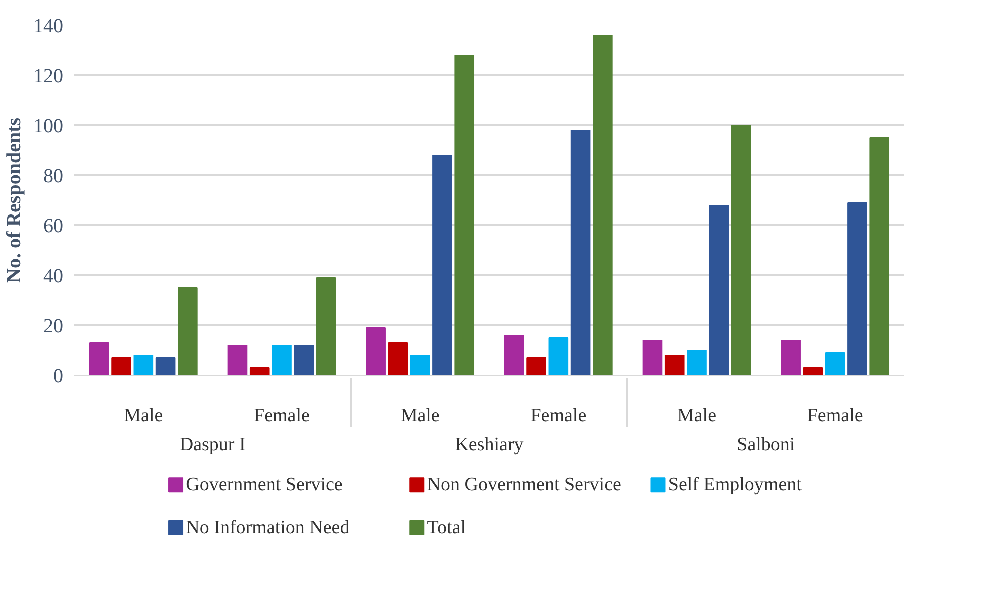 The height and width of the screenshot is (599, 1000). I want to click on y-tick-label: 100, so click(49, 127).